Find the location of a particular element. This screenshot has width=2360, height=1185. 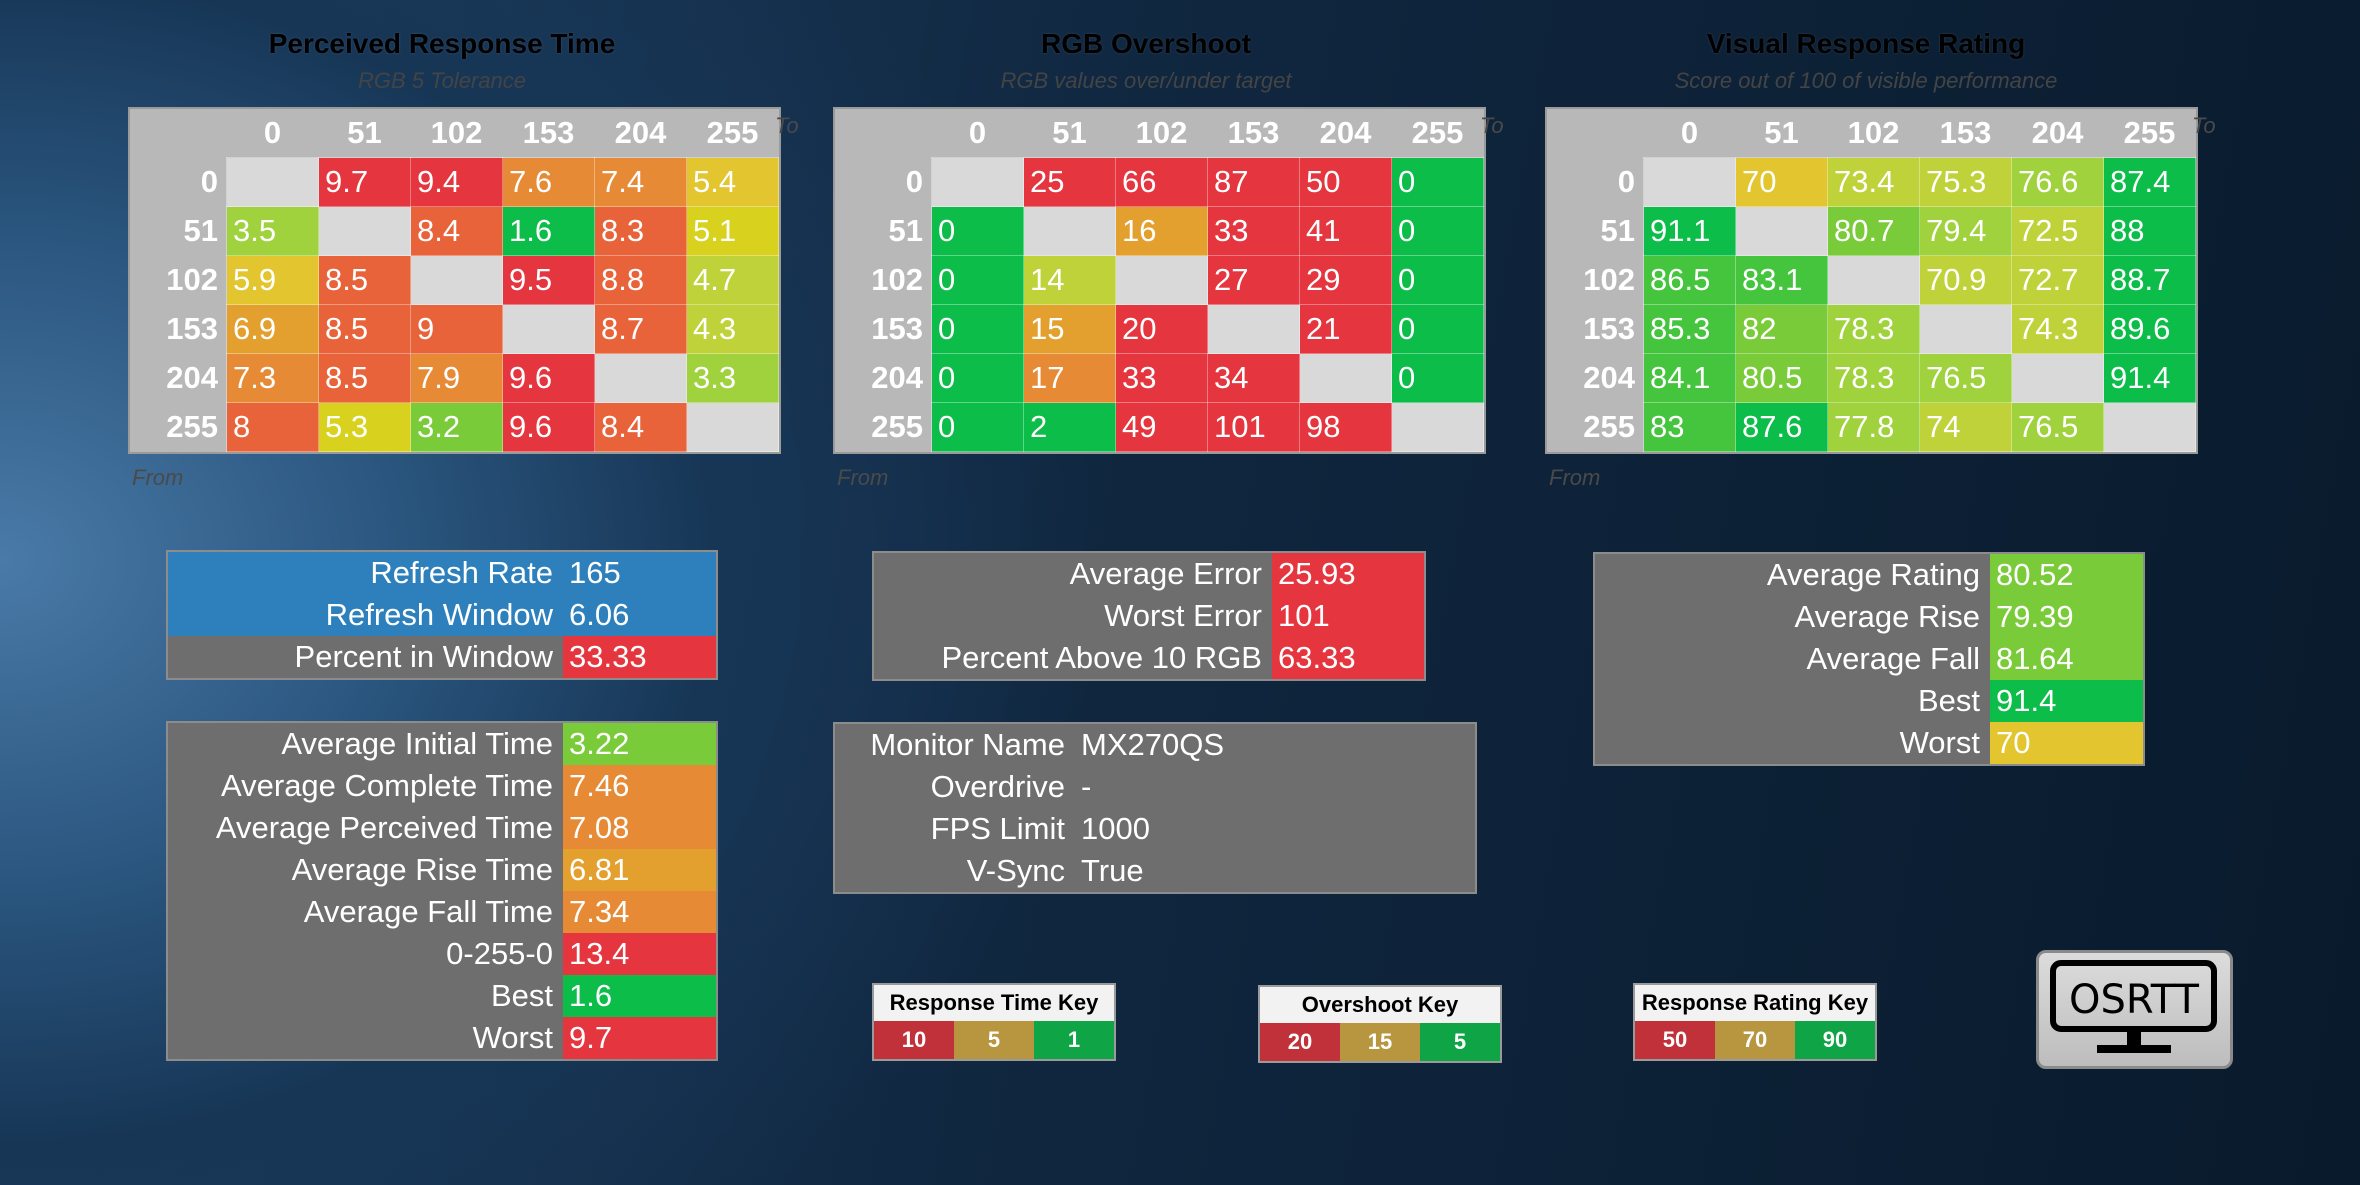

from-header: 204 is located at coordinates (178, 378).